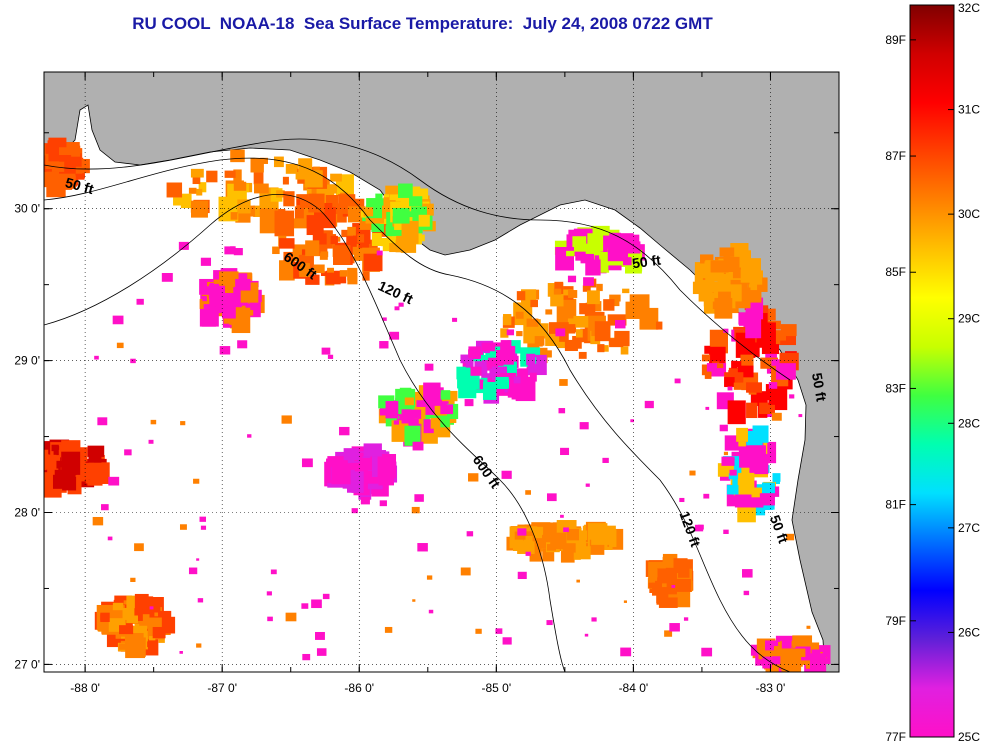 The height and width of the screenshot is (754, 992). What do you see at coordinates (27, 664) in the screenshot?
I see `lat-tick-label: 27 0'` at bounding box center [27, 664].